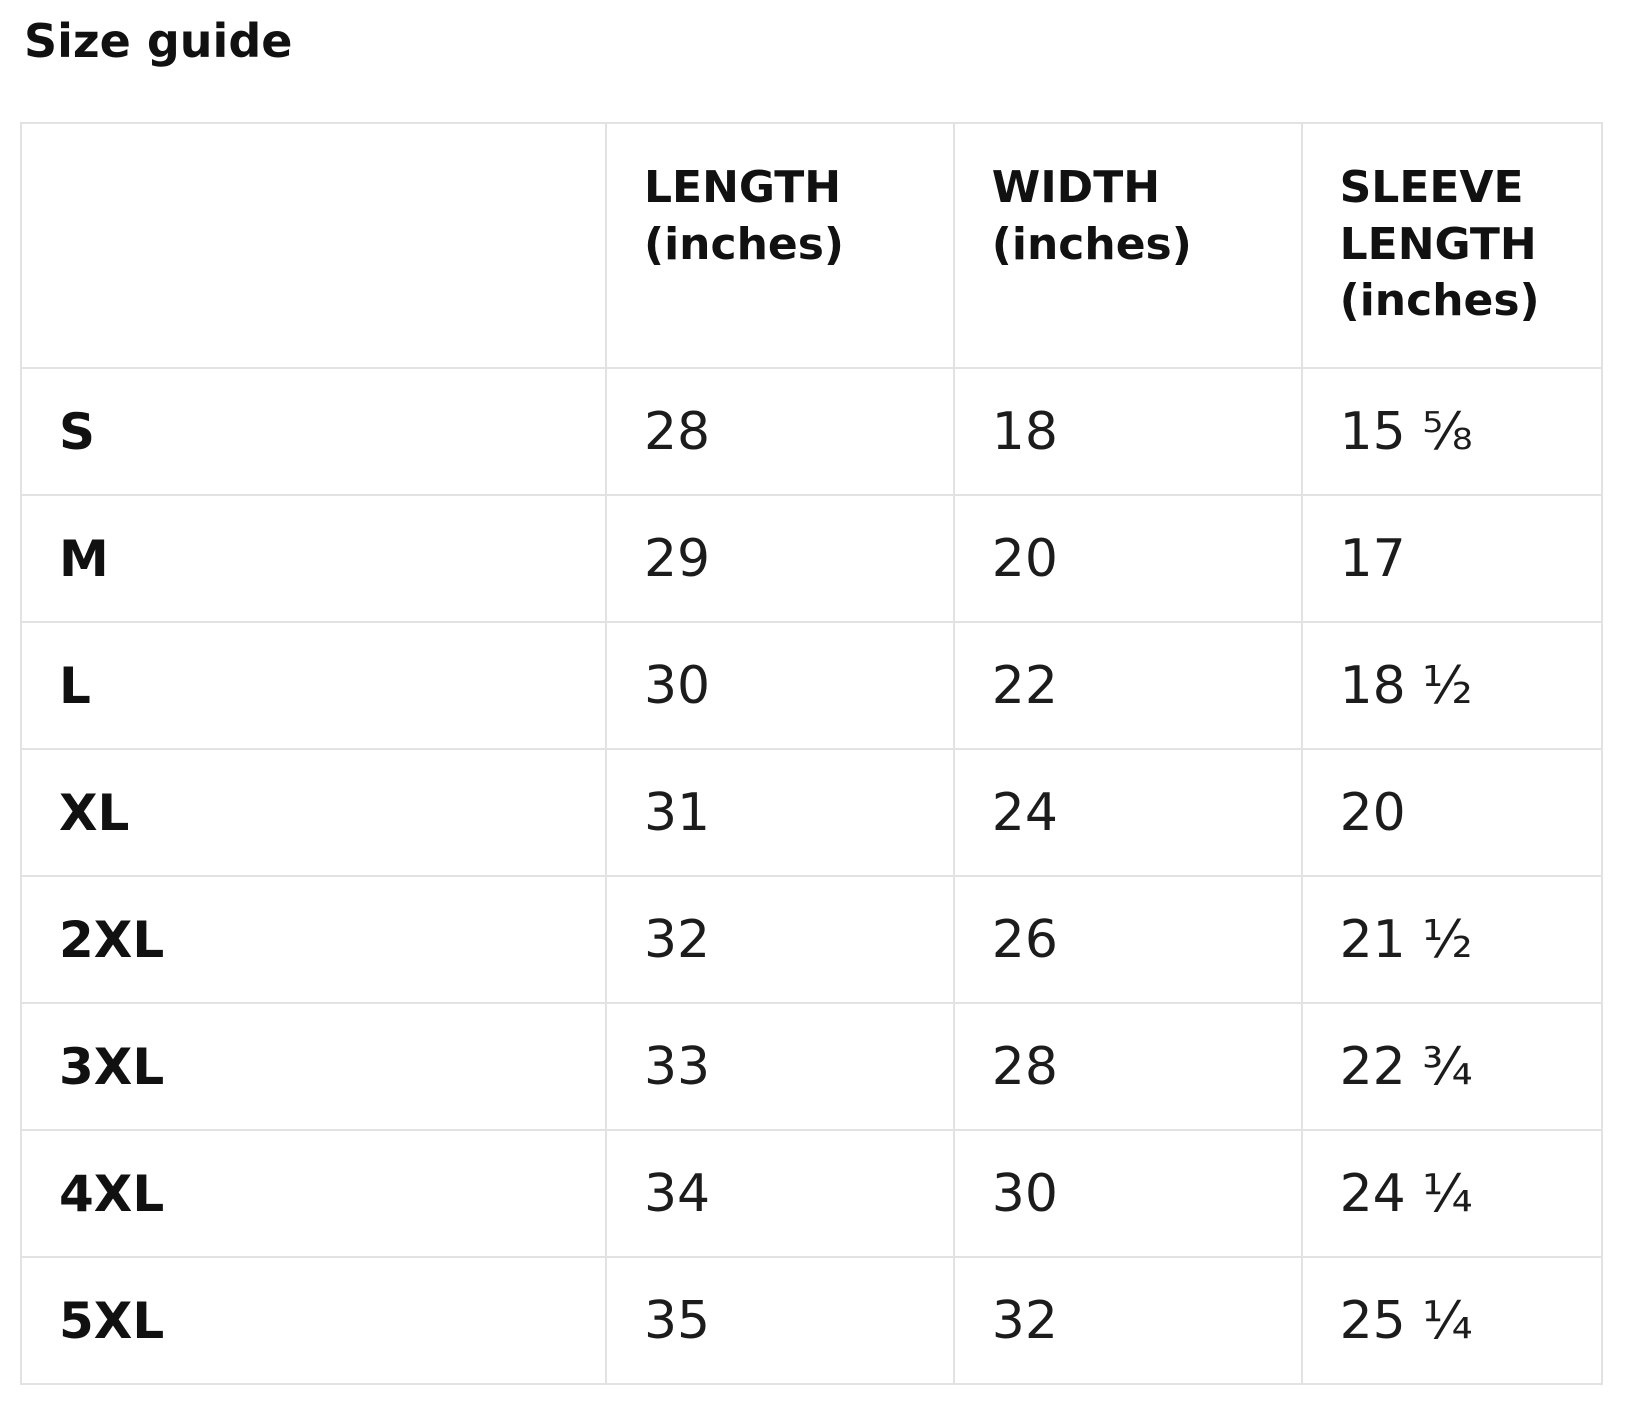  What do you see at coordinates (779, 432) in the screenshot?
I see `length-value: 28` at bounding box center [779, 432].